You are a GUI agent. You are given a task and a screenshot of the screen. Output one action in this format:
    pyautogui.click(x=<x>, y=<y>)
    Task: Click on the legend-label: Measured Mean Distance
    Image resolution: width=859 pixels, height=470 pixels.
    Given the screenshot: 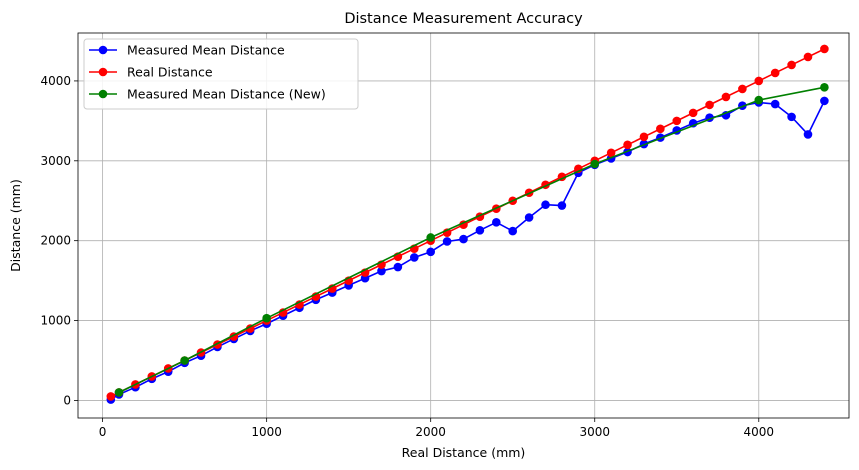 What is the action you would take?
    pyautogui.click(x=206, y=50)
    